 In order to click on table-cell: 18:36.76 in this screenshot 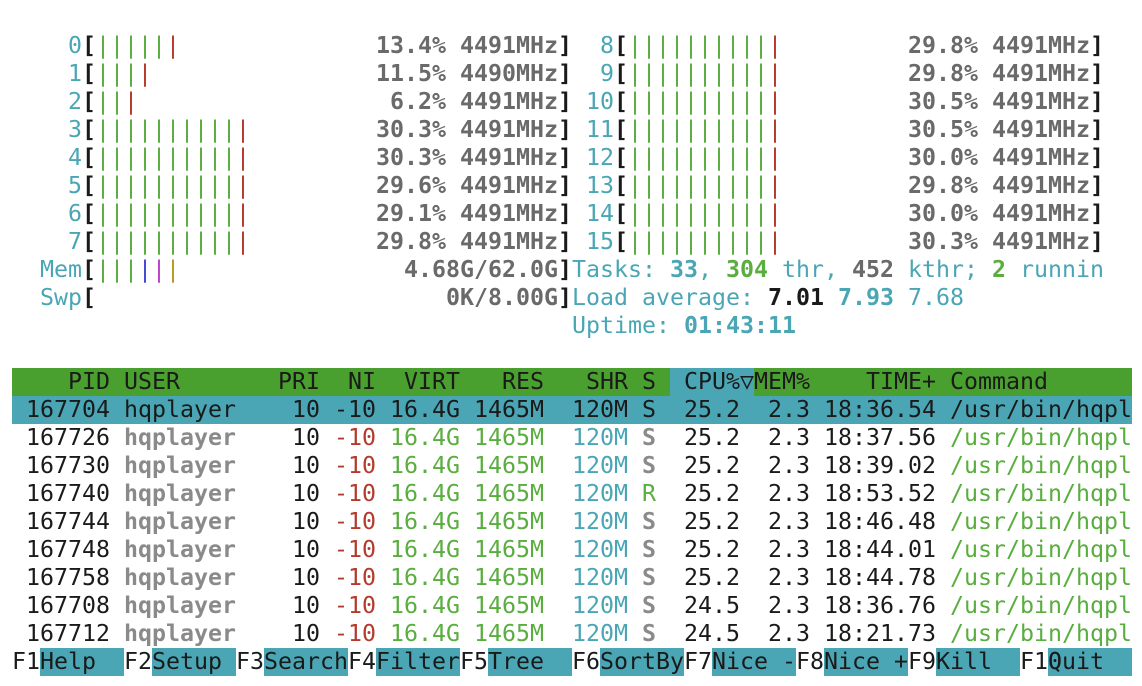, I will do `click(880, 605)`.